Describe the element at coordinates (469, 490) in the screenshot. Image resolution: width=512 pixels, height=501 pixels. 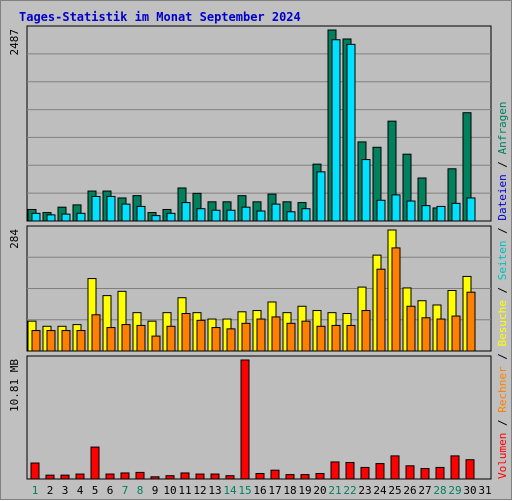
I see `x-tick-label: 30` at that location.